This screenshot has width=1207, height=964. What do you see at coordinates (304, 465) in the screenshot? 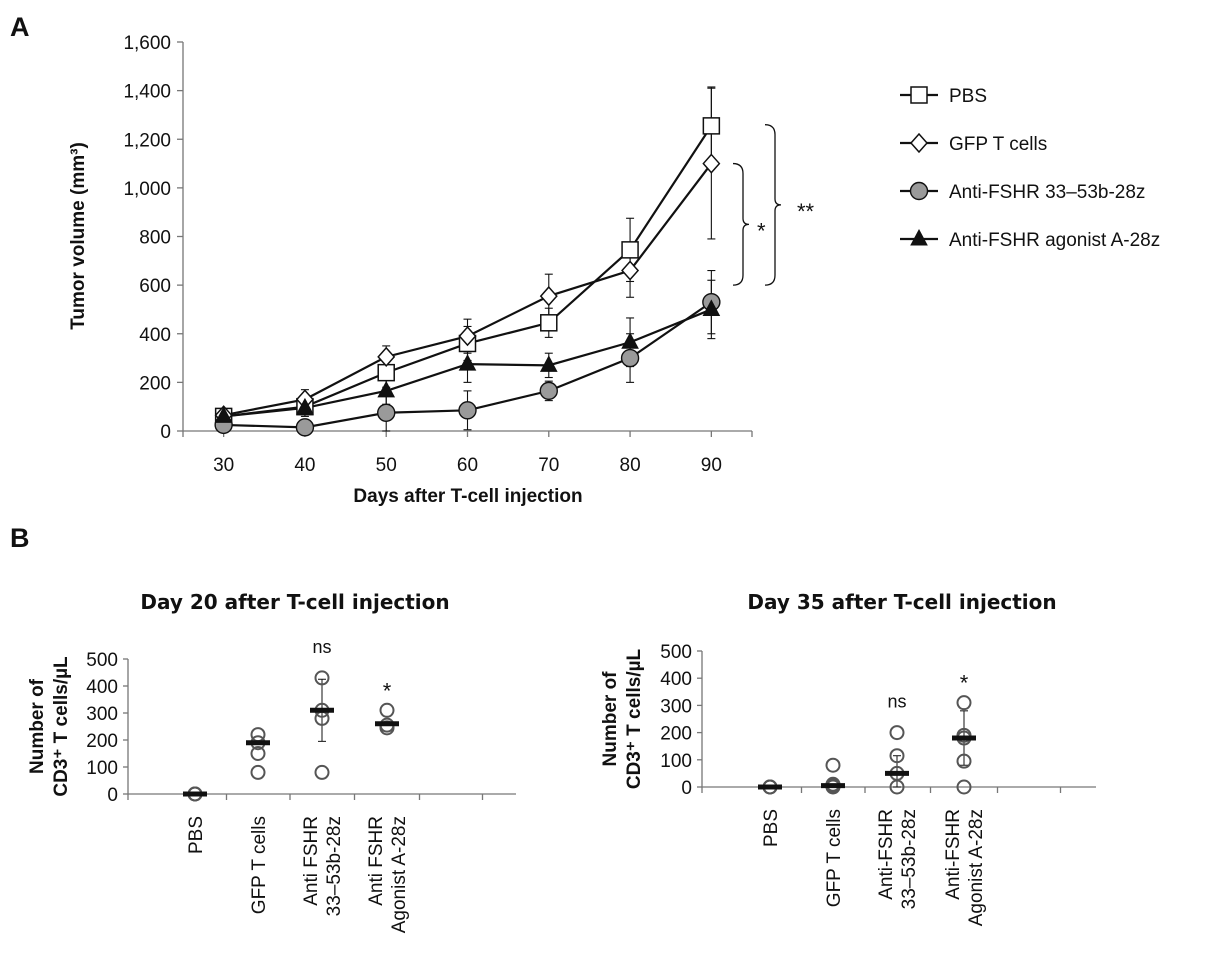
I see `x-tick-label-a: 40` at bounding box center [304, 465].